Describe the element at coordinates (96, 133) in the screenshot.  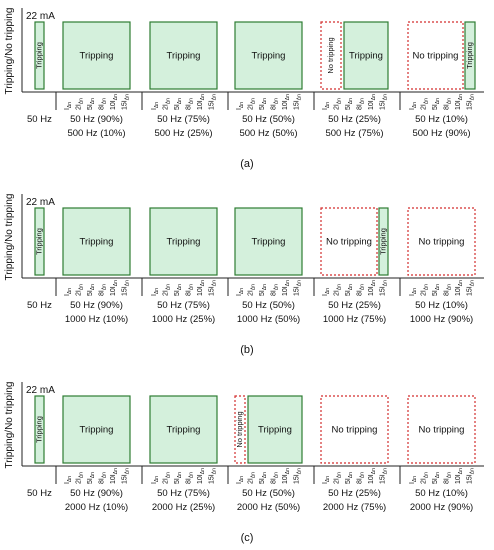
I see `freq-label-2: 500 Hz (10%)` at that location.